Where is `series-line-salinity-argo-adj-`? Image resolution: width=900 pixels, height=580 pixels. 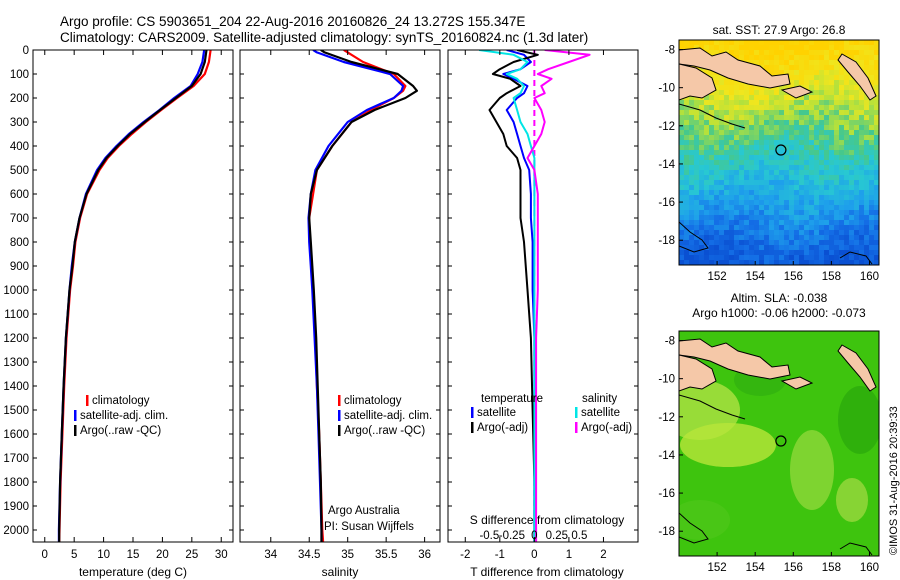 series-line-salinity-argo-adj- is located at coordinates (558, 296).